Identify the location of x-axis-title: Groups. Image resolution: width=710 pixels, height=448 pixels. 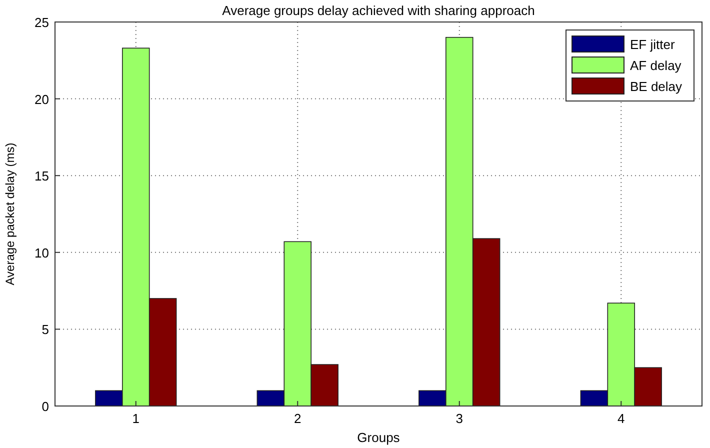
(378, 437).